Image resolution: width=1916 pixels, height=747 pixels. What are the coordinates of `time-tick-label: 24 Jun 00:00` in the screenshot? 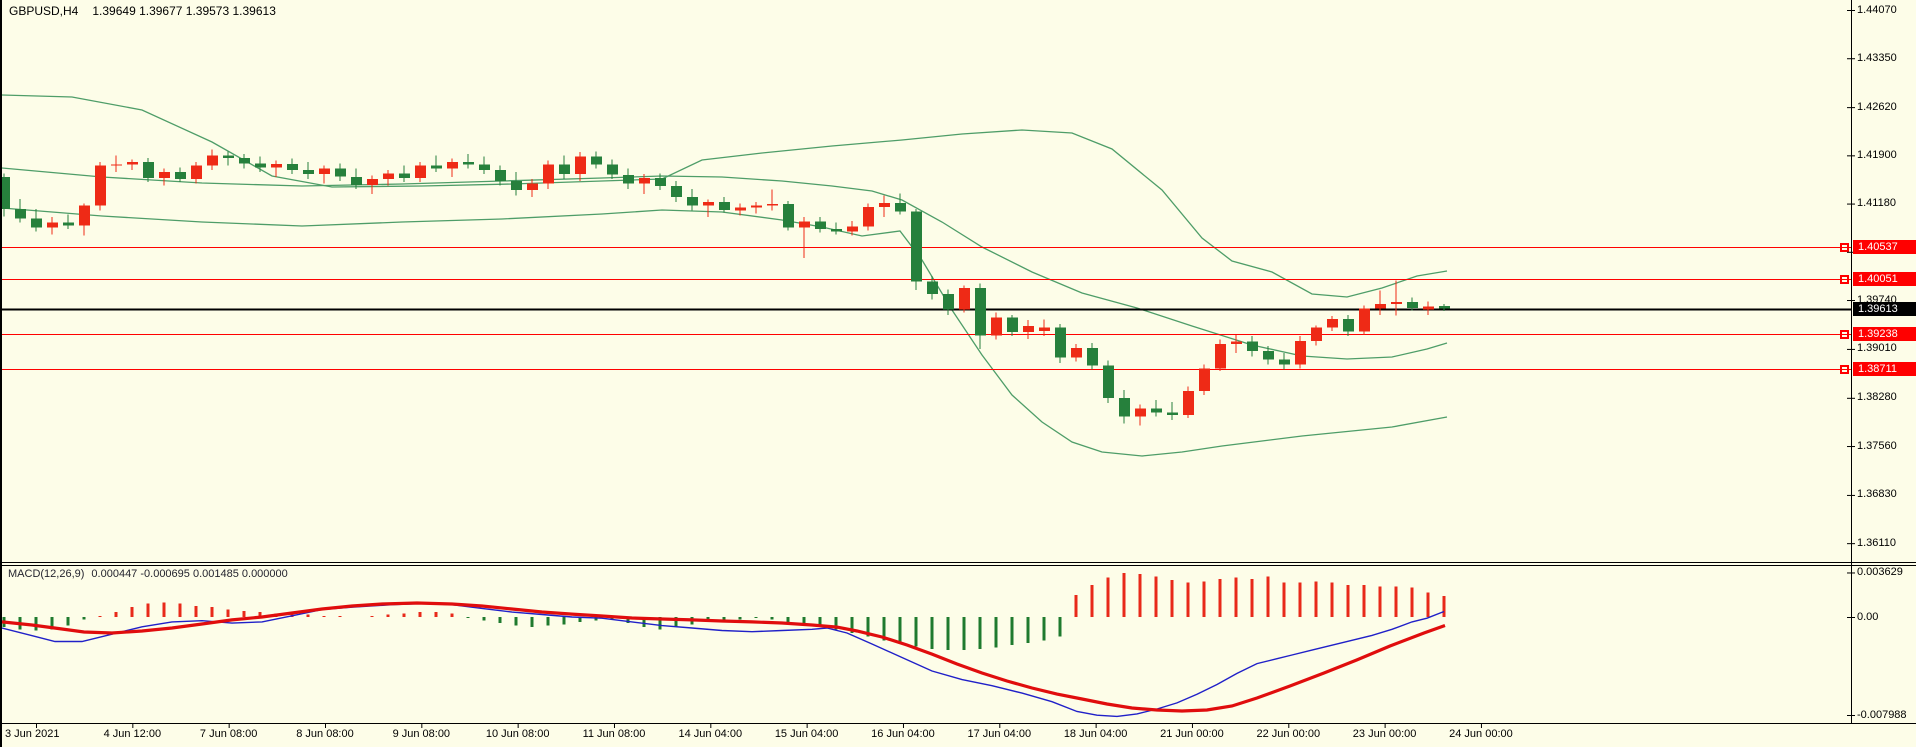 It's located at (1481, 734).